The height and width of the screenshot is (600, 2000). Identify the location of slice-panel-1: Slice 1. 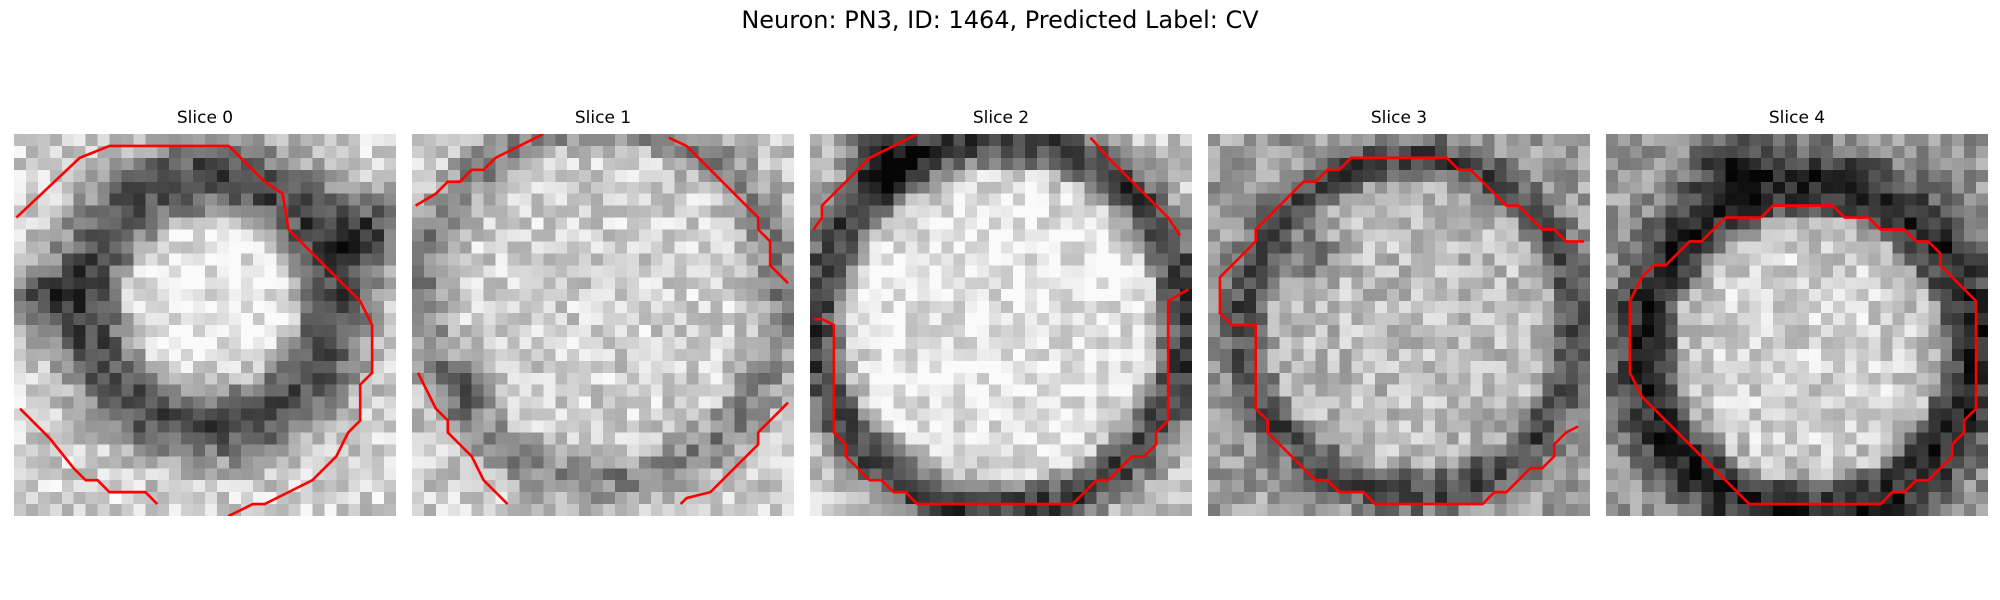
(603, 315).